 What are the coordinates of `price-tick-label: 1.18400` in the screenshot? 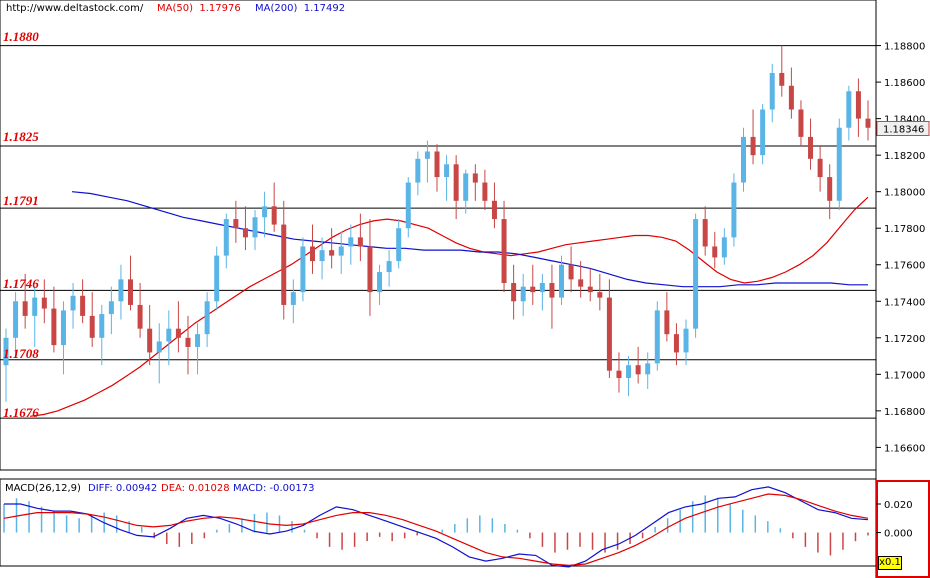 It's located at (904, 120).